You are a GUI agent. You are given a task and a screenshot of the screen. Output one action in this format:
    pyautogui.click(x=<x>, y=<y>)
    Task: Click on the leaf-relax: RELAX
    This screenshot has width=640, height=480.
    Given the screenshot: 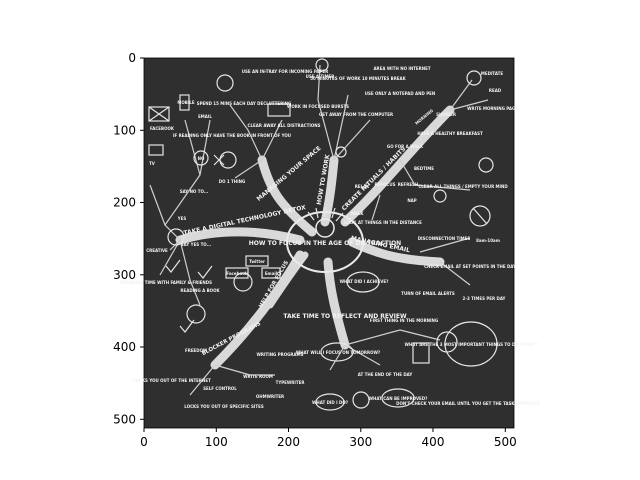 What is the action you would take?
    pyautogui.click(x=362, y=186)
    